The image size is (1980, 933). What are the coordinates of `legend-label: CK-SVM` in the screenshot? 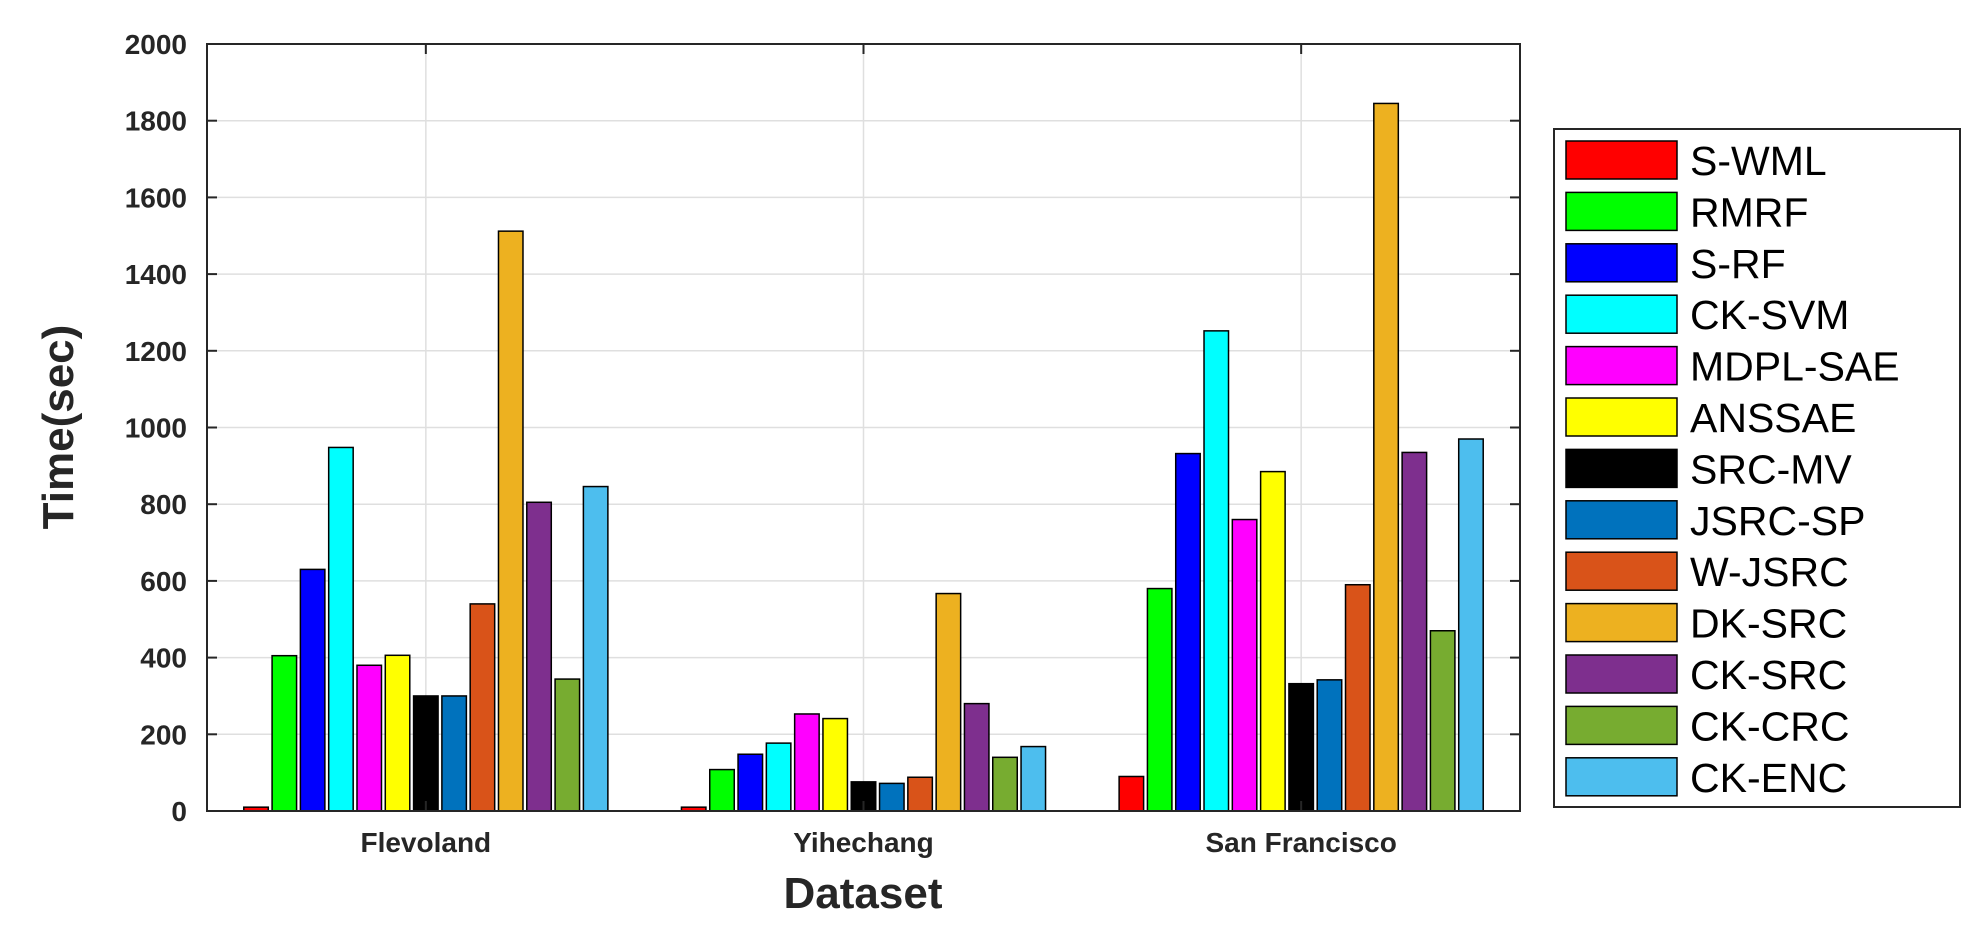 It's located at (1769, 315).